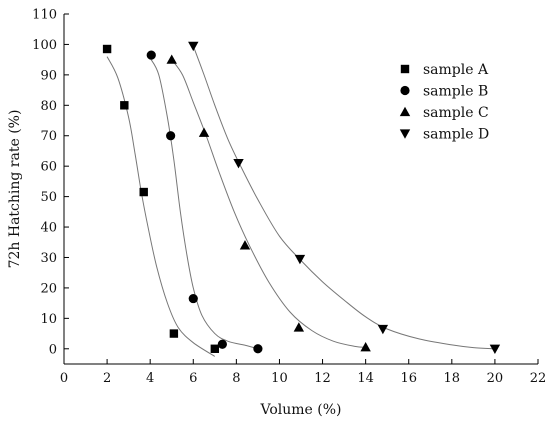  I want to click on legend: sample A sample B sample C sample D, so click(444, 102).